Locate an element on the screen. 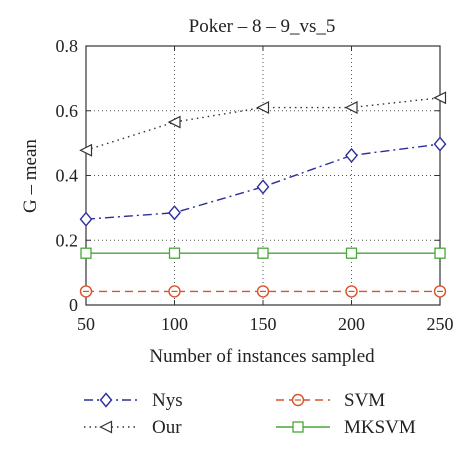  legend-marker-nys is located at coordinates (106, 400).